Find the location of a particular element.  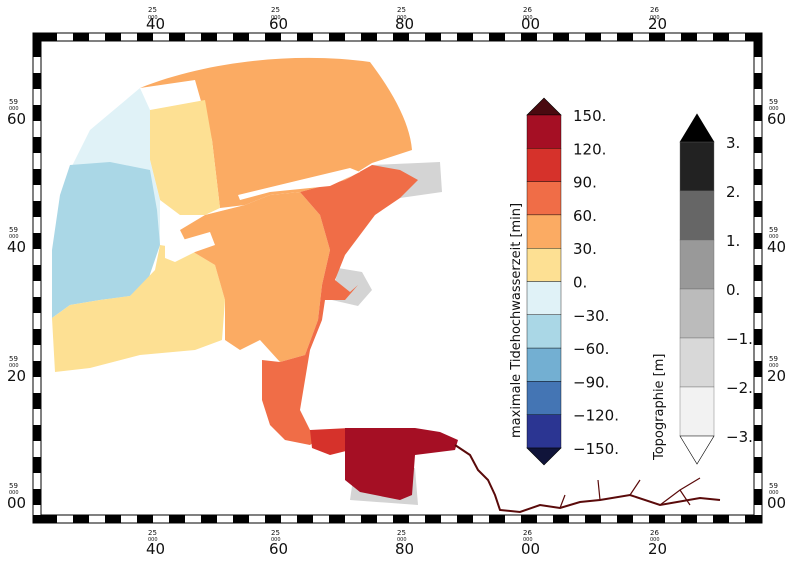

svg-text: 80 is located at coordinates (404, 549).